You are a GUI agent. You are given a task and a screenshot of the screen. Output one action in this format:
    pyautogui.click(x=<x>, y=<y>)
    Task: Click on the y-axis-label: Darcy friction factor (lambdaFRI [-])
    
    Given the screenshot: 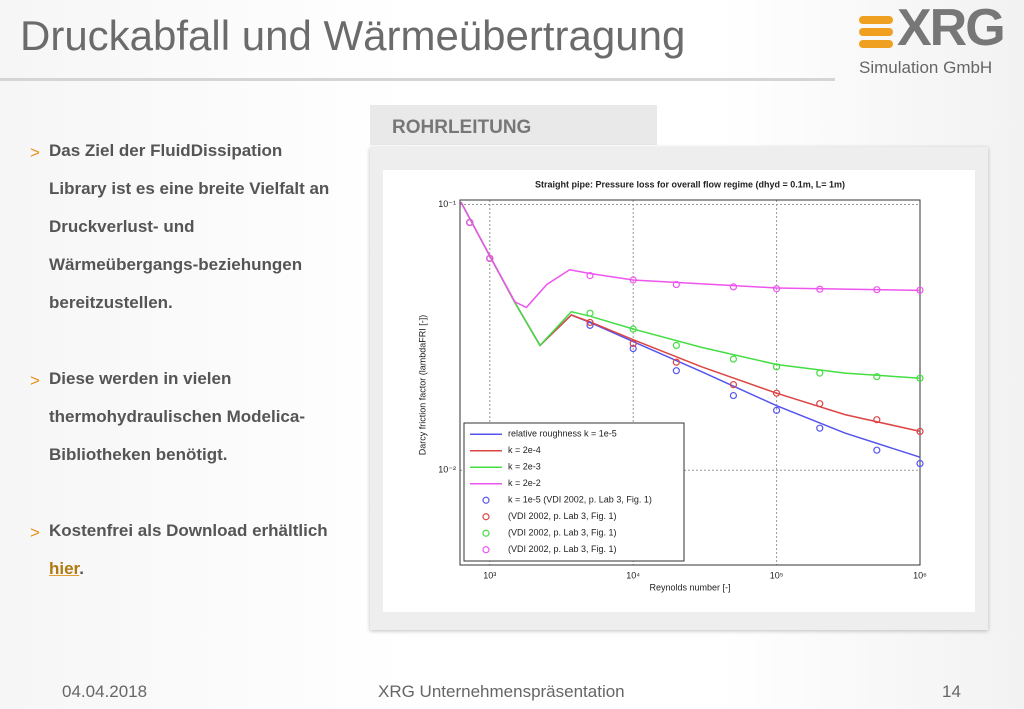 What is the action you would take?
    pyautogui.click(x=422, y=385)
    